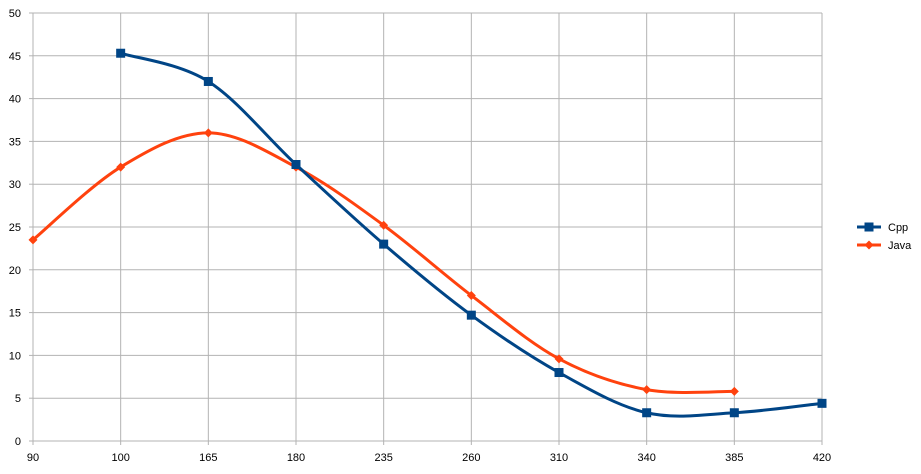 The height and width of the screenshot is (474, 921). Describe the element at coordinates (822, 458) in the screenshot. I see `x-tick-label: 420` at that location.